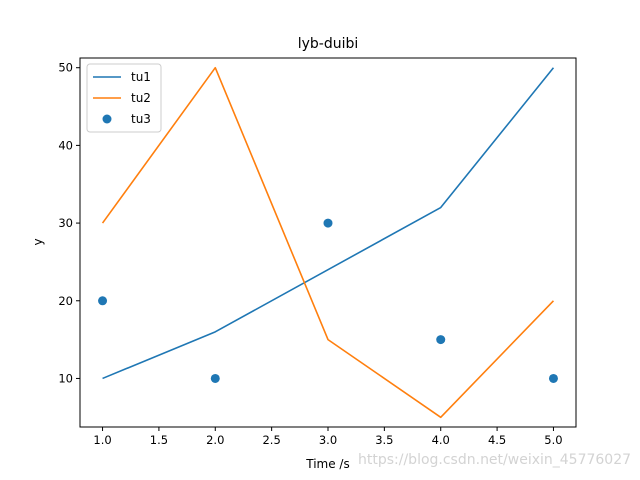  What do you see at coordinates (141, 98) in the screenshot?
I see `legend-label-tu2: tu2` at bounding box center [141, 98].